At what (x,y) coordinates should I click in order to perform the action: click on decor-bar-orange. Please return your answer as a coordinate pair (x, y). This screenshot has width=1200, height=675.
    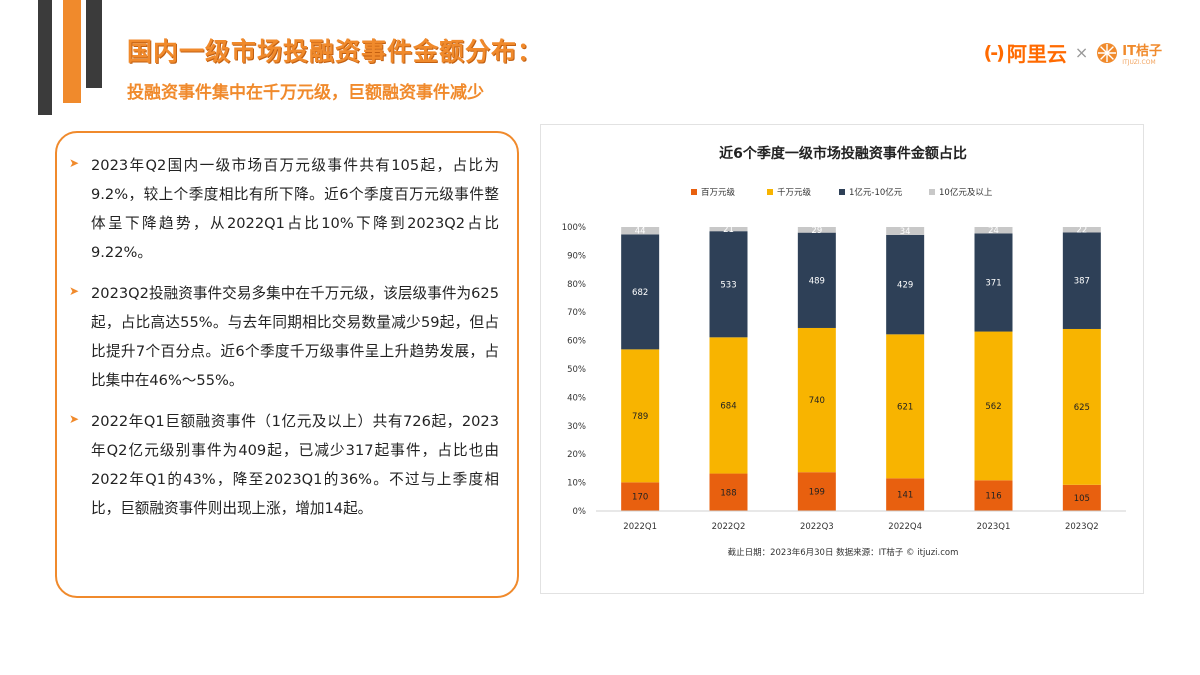
    Looking at the image, I should click on (72, 51).